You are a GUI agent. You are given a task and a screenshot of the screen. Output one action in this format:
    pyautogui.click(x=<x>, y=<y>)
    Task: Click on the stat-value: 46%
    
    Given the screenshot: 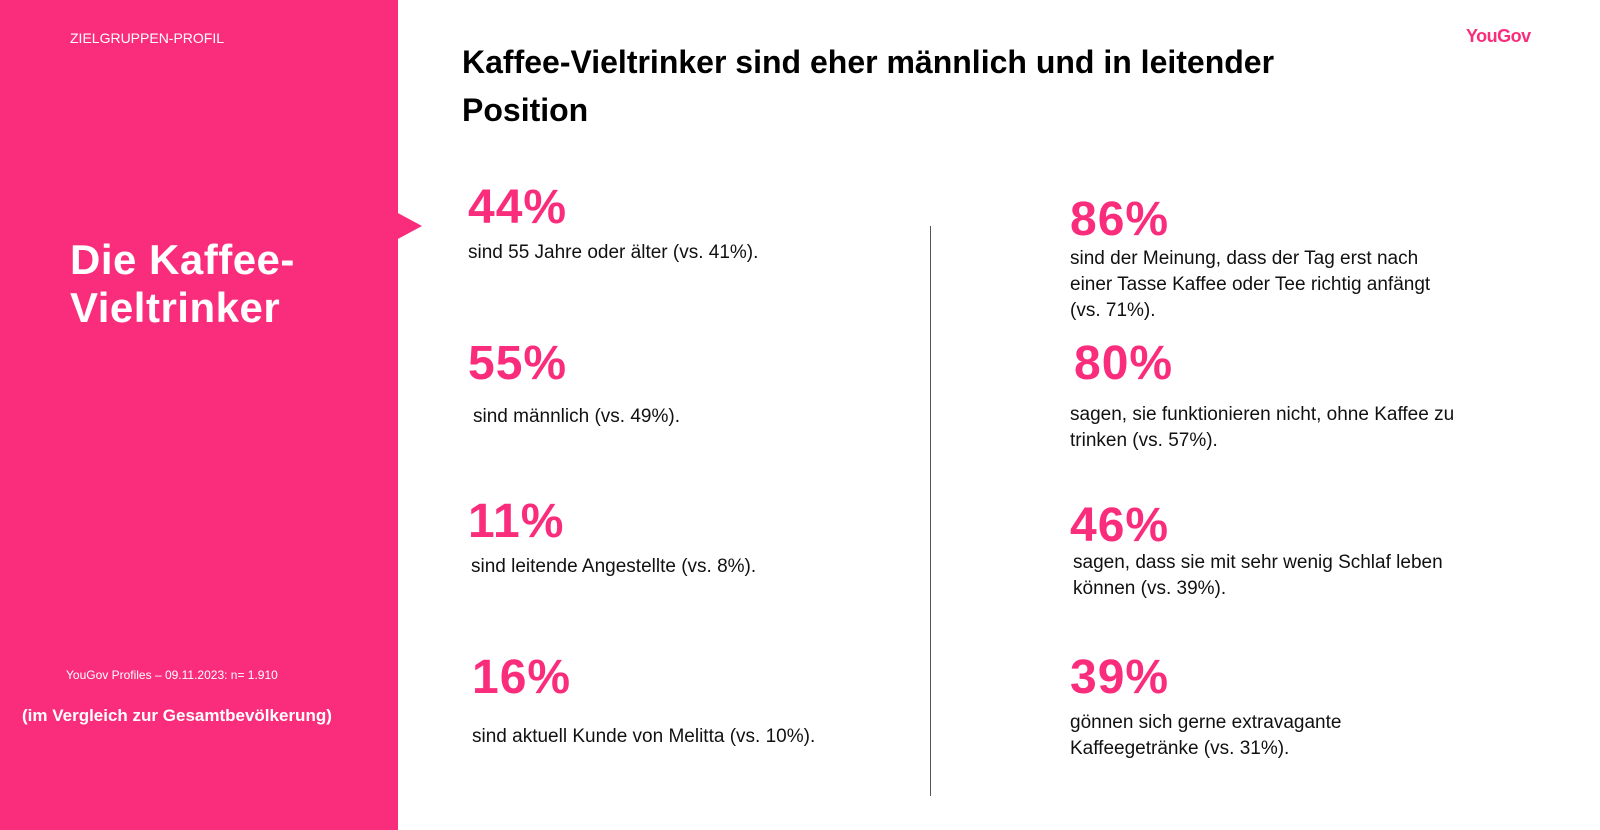 What is the action you would take?
    pyautogui.click(x=1120, y=525)
    